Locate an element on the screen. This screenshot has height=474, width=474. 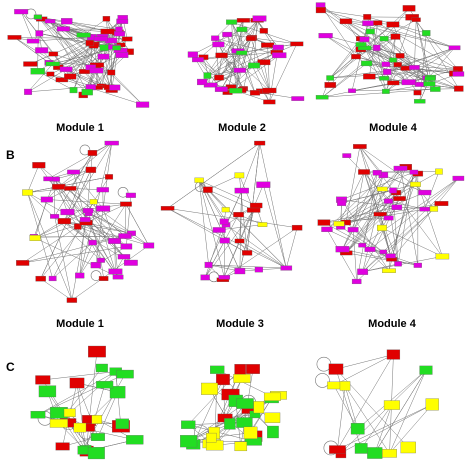
module-title-b2: Module 3 is located at coordinates (240, 324).